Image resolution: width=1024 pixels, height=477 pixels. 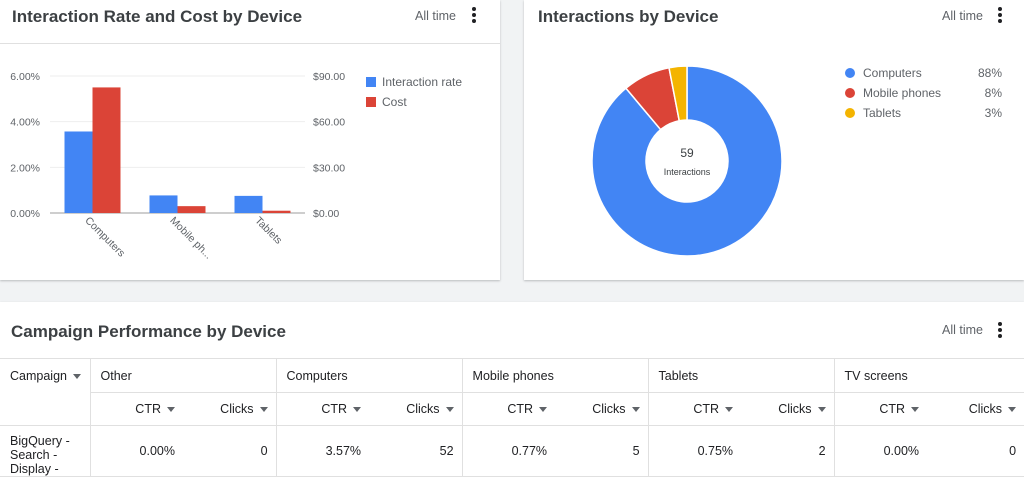 What do you see at coordinates (508, 451) in the screenshot?
I see `ctr-cell: 0.77%` at bounding box center [508, 451].